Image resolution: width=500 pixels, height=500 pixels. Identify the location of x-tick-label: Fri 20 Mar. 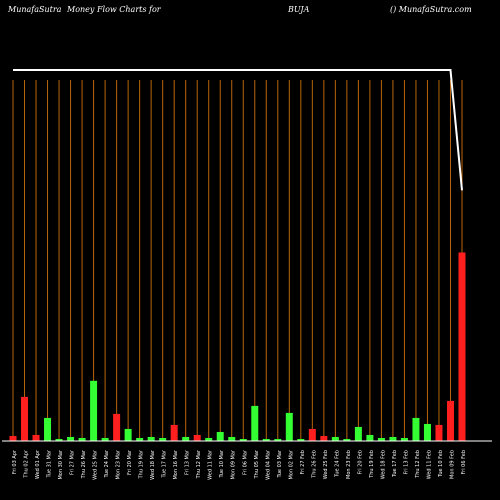
(130, 462).